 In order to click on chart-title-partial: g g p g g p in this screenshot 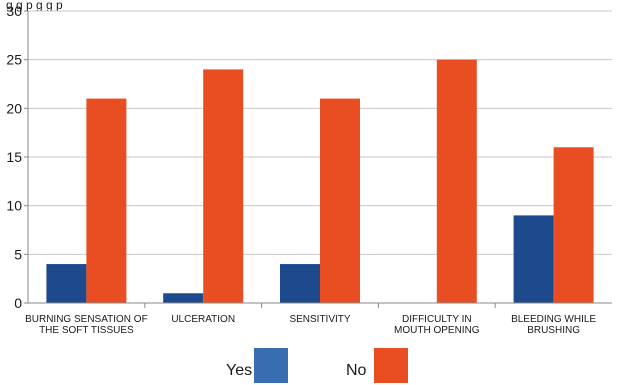, I will do `click(34, 6)`.